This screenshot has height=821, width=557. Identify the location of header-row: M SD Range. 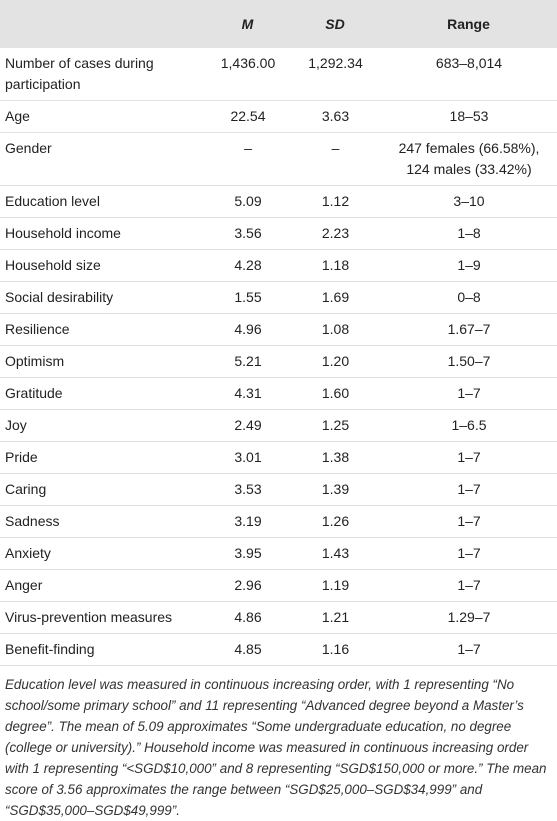
(278, 24).